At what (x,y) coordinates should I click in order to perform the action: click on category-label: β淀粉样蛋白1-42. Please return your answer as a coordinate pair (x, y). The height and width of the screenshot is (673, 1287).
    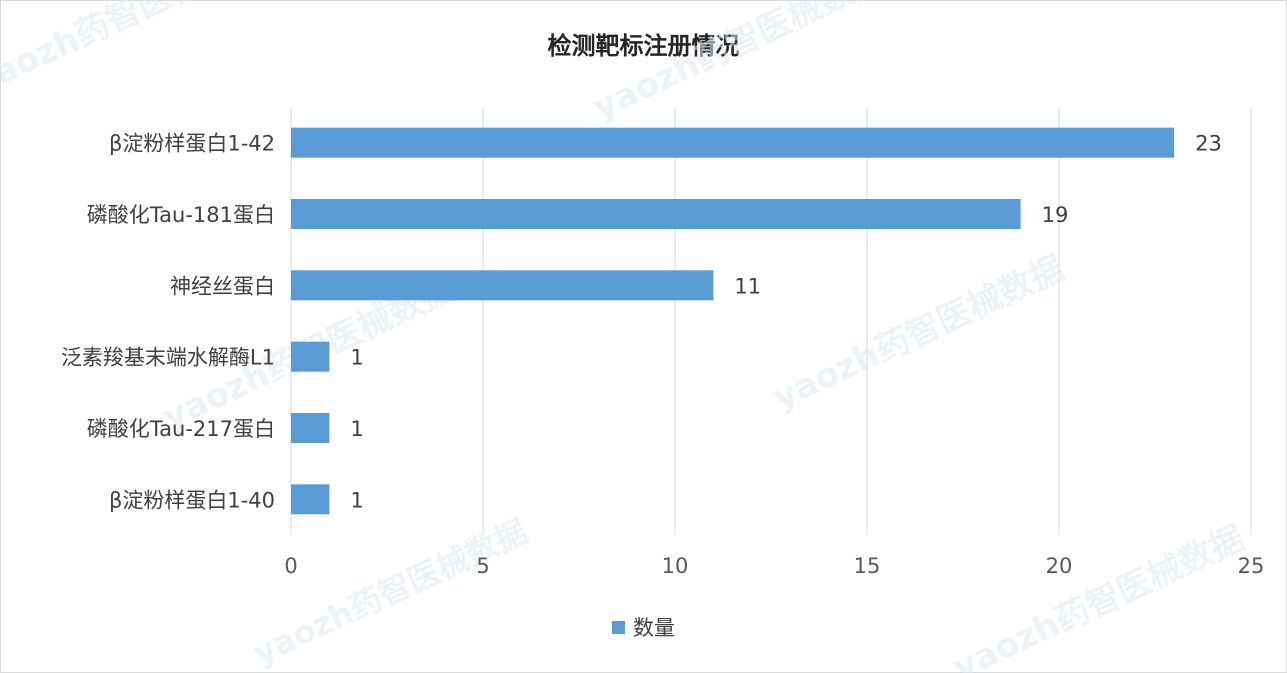
    Looking at the image, I should click on (192, 144).